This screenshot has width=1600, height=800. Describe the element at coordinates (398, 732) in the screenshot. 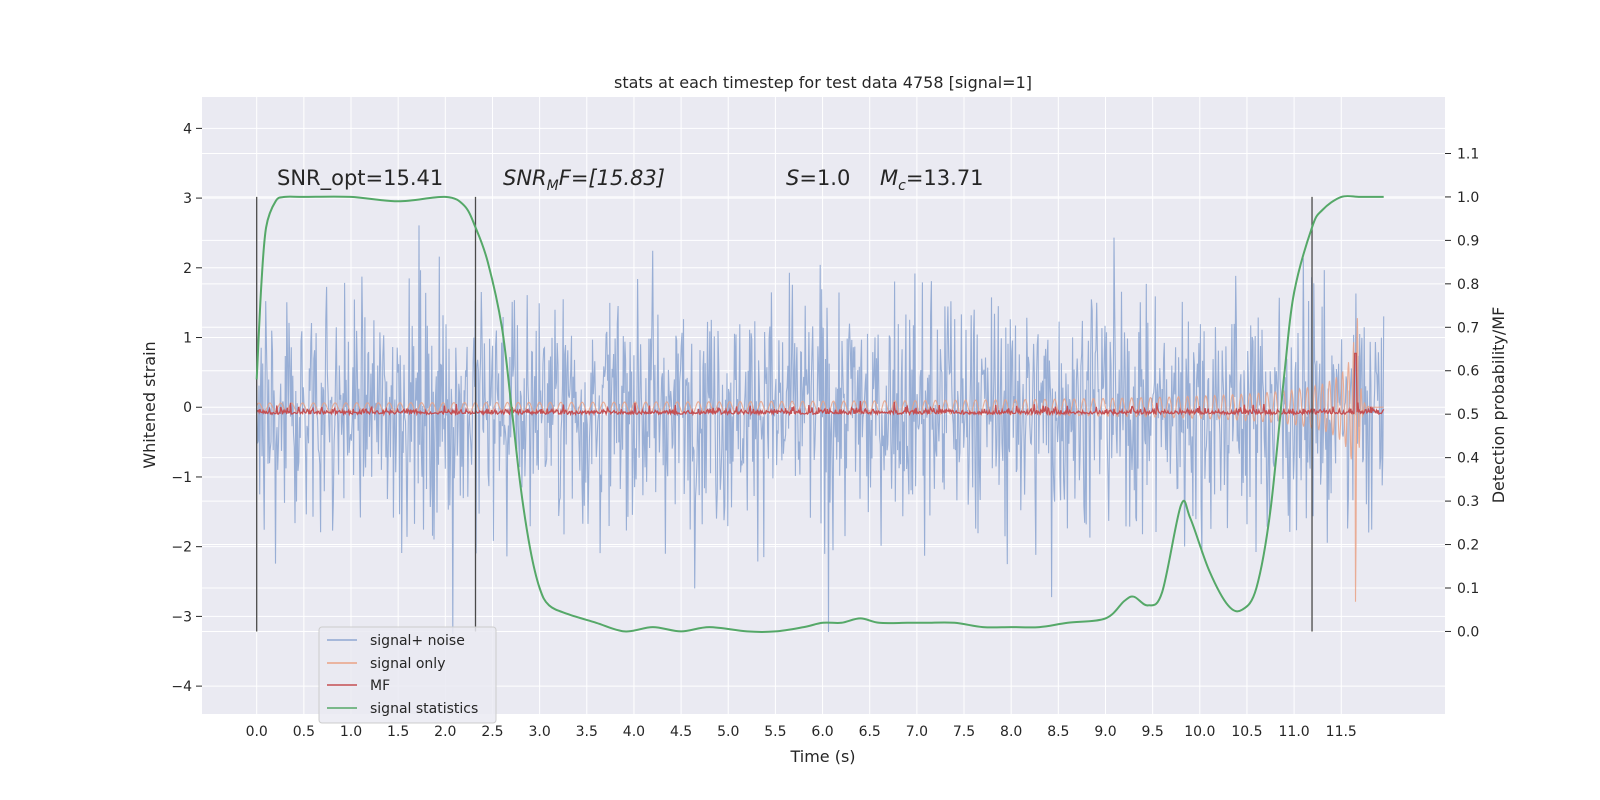

I see `x-tick-label: 1.5` at that location.